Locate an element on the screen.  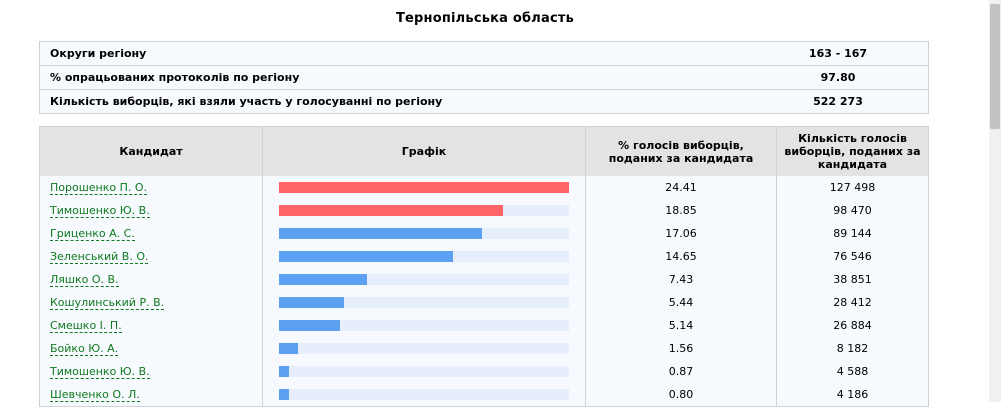
percent-cell: 5.14 is located at coordinates (681, 325).